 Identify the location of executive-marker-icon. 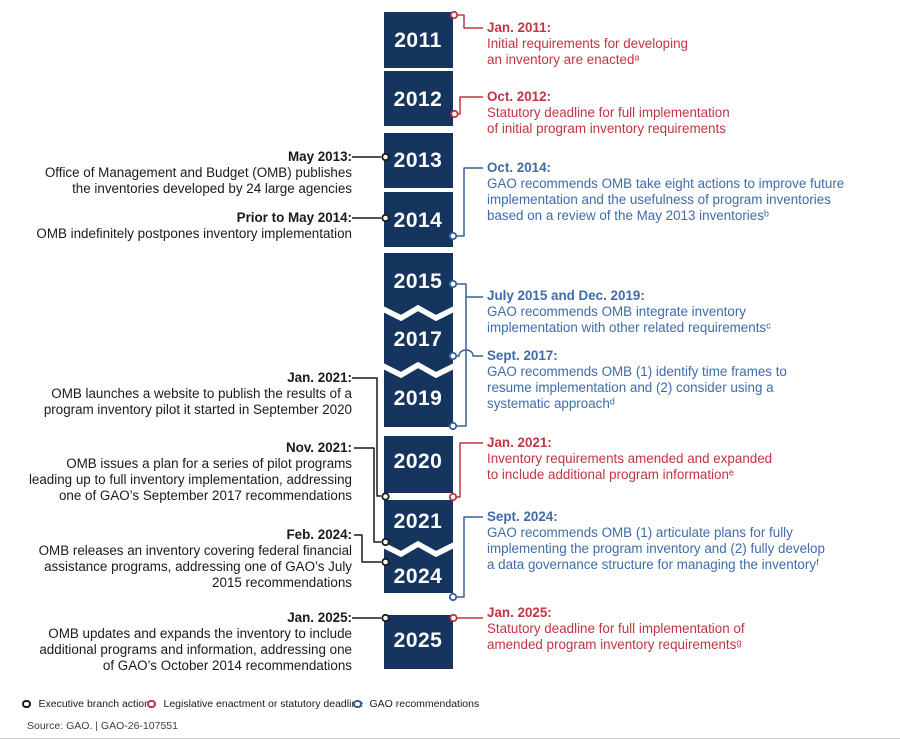
(26, 704).